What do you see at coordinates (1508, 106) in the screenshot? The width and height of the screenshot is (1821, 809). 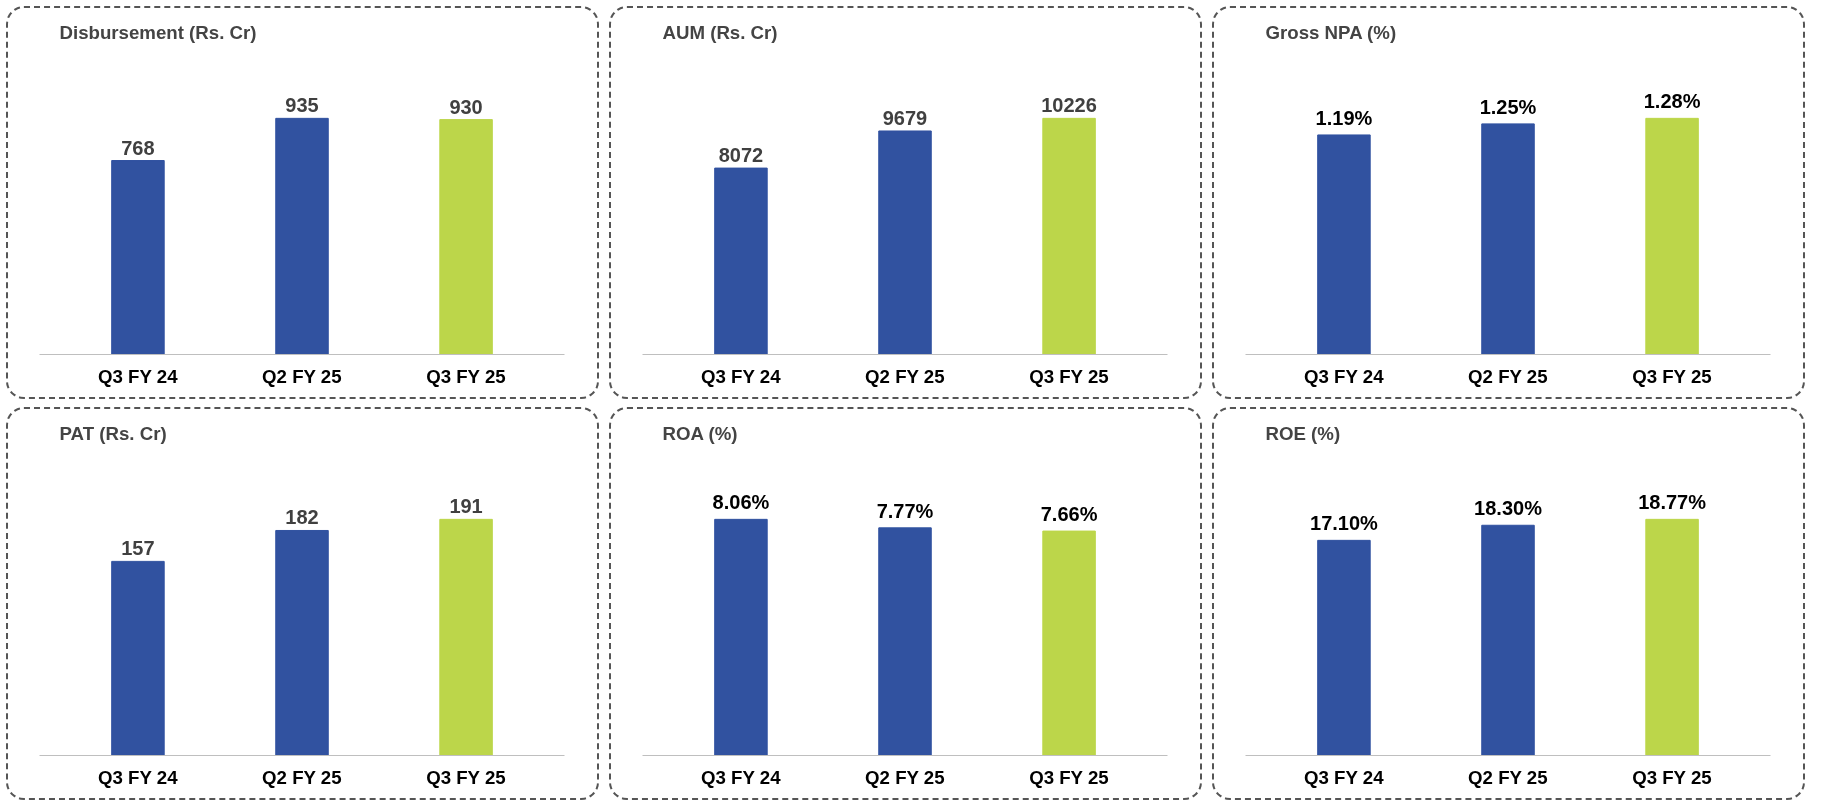 I see `data-label: 1.25%` at bounding box center [1508, 106].